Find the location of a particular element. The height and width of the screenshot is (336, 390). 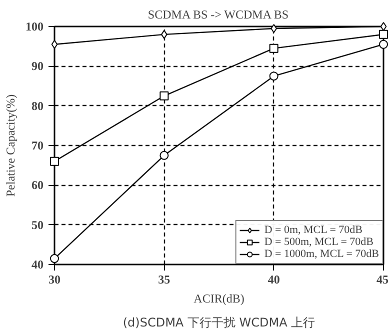

x-tick-label: 45 is located at coordinates (382, 279).